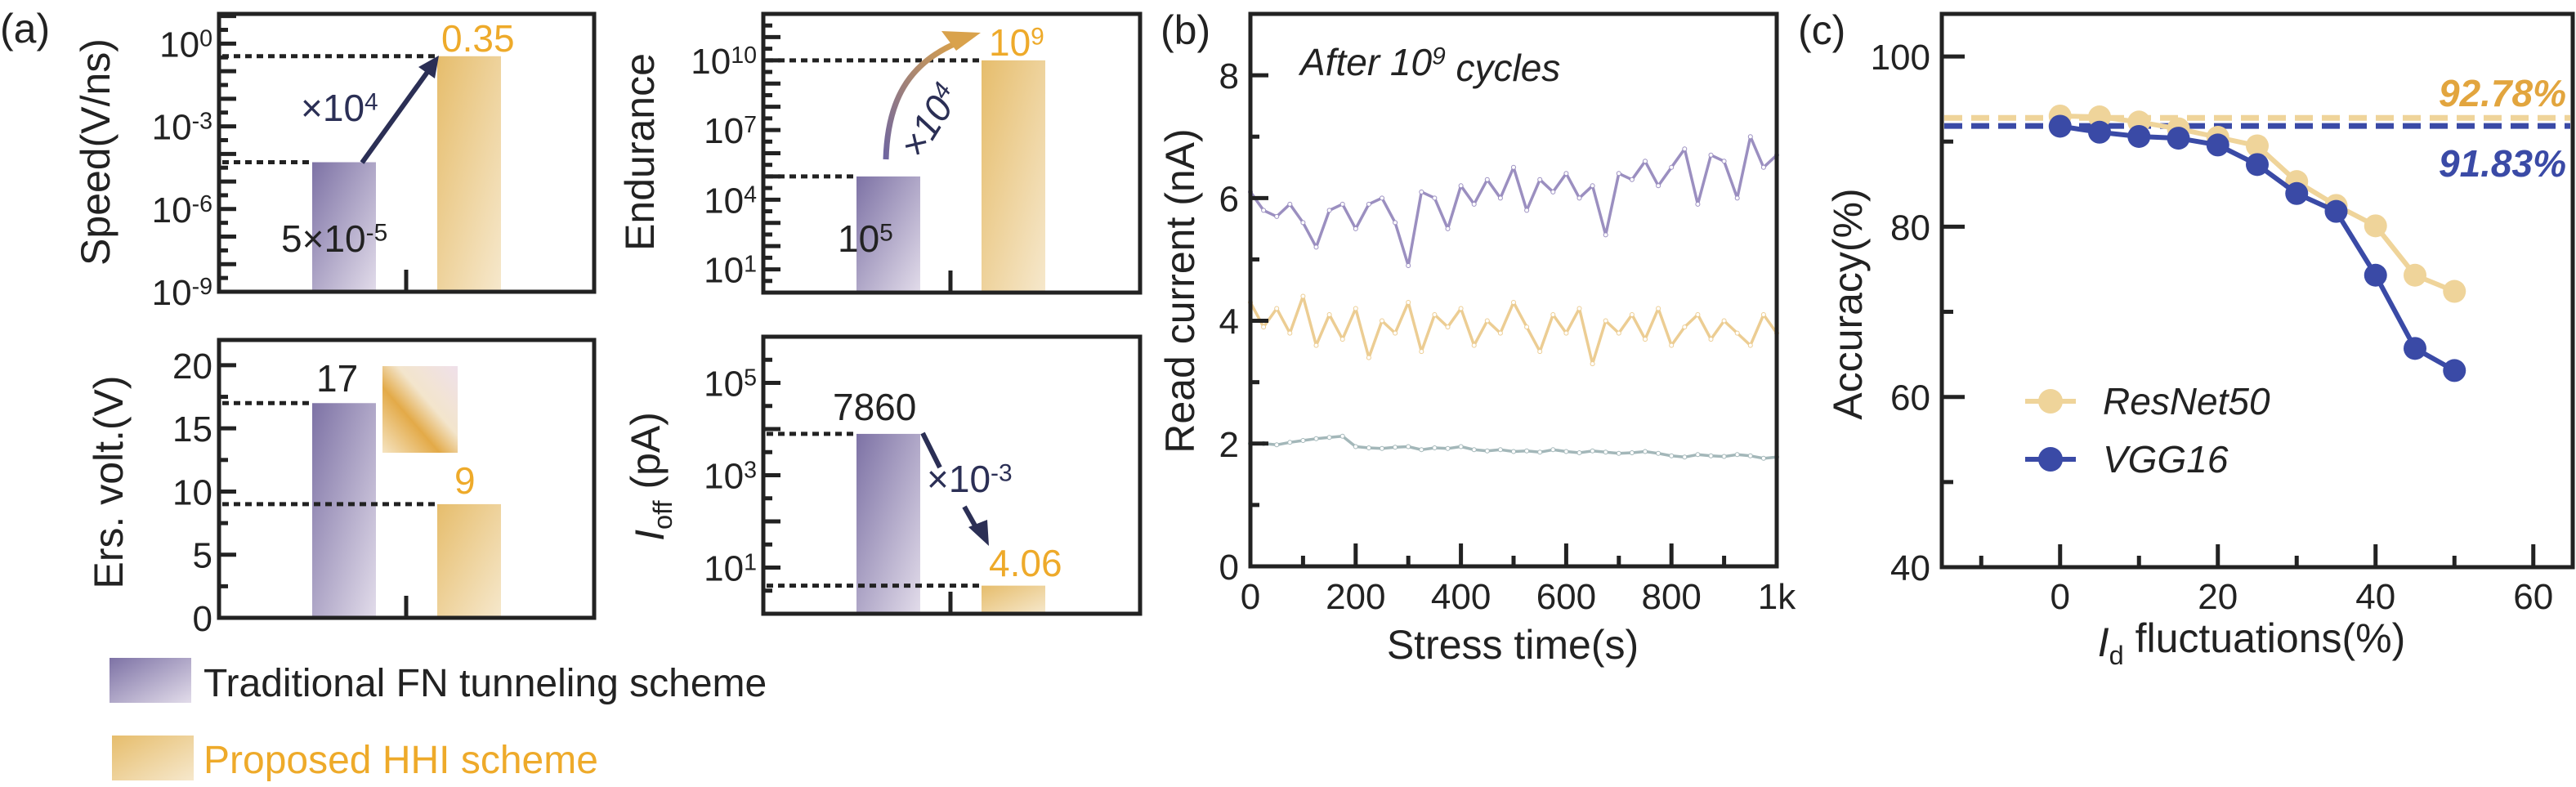 This screenshot has width=2576, height=787. Describe the element at coordinates (730, 477) in the screenshot. I see `y-tick-label: 103` at that location.